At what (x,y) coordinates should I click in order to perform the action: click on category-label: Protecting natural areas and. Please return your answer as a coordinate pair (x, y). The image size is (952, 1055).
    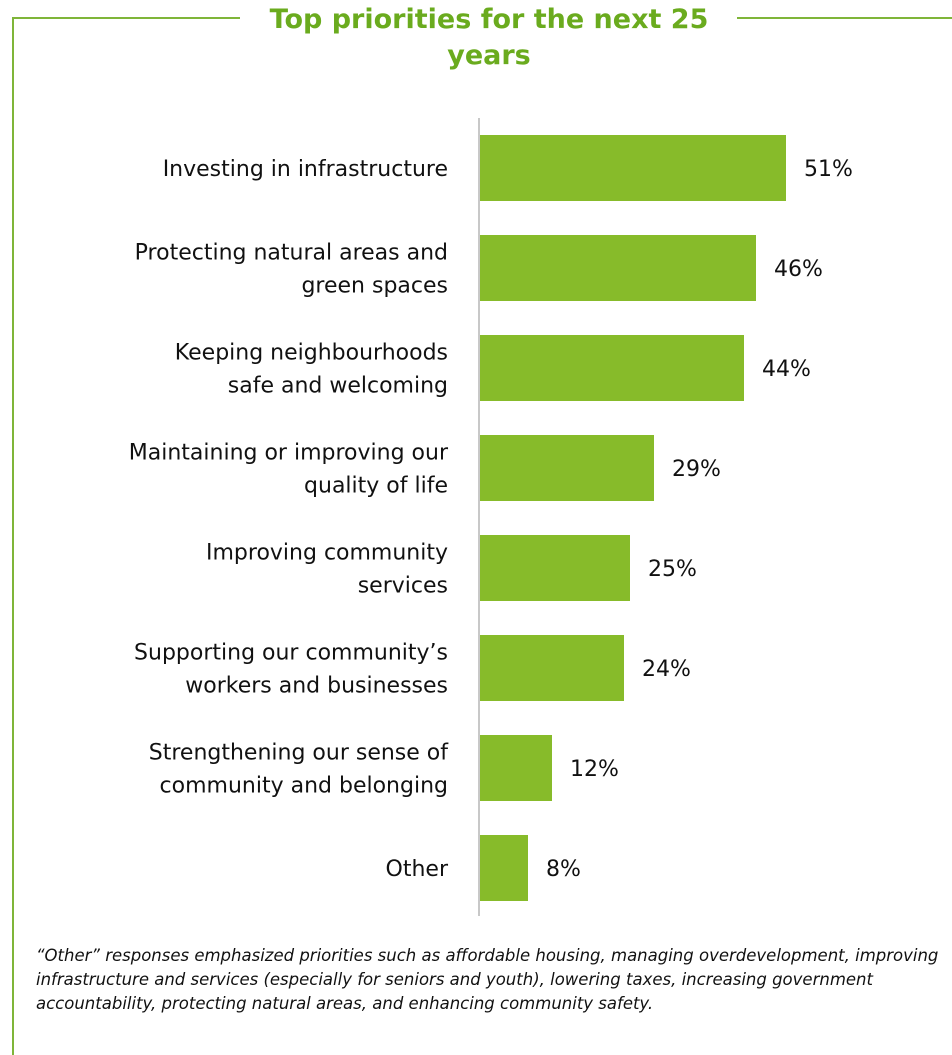
    Looking at the image, I should click on (291, 253).